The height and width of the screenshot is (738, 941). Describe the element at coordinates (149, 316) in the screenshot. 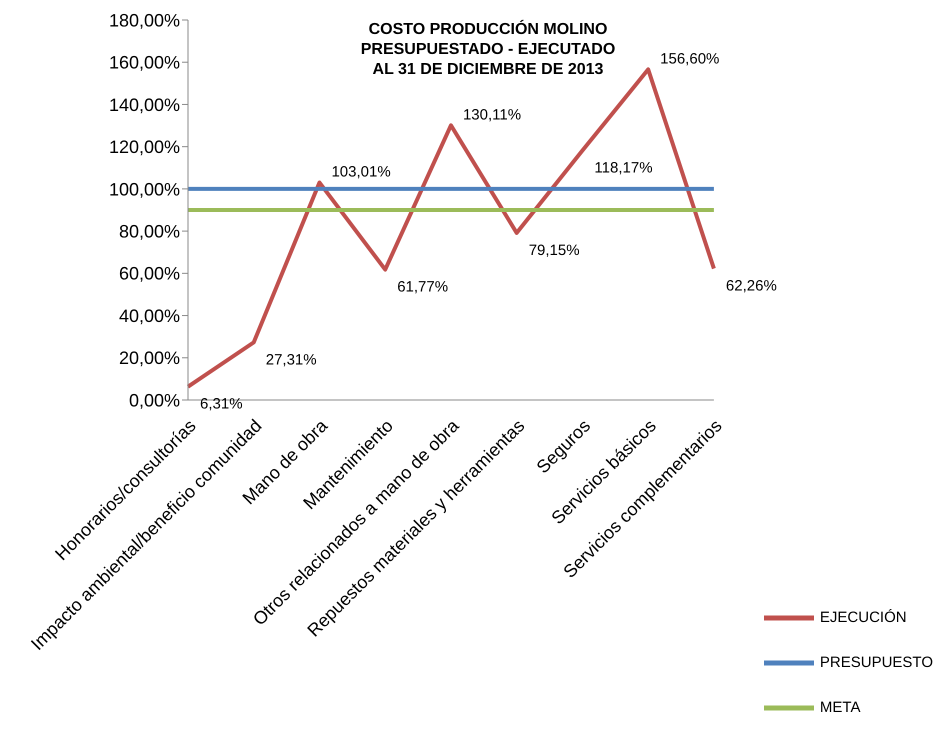

I see `y-tick-label: 40,00%` at that location.